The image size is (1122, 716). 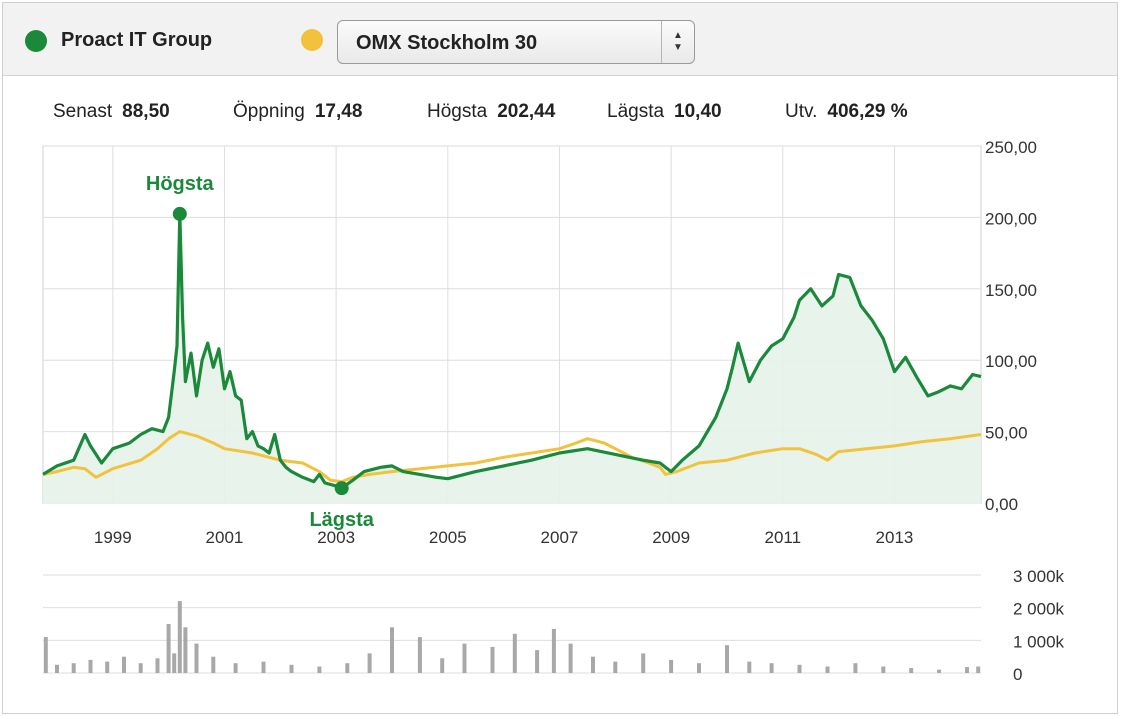 I want to click on x-tick-label: 2007, so click(x=560, y=537).